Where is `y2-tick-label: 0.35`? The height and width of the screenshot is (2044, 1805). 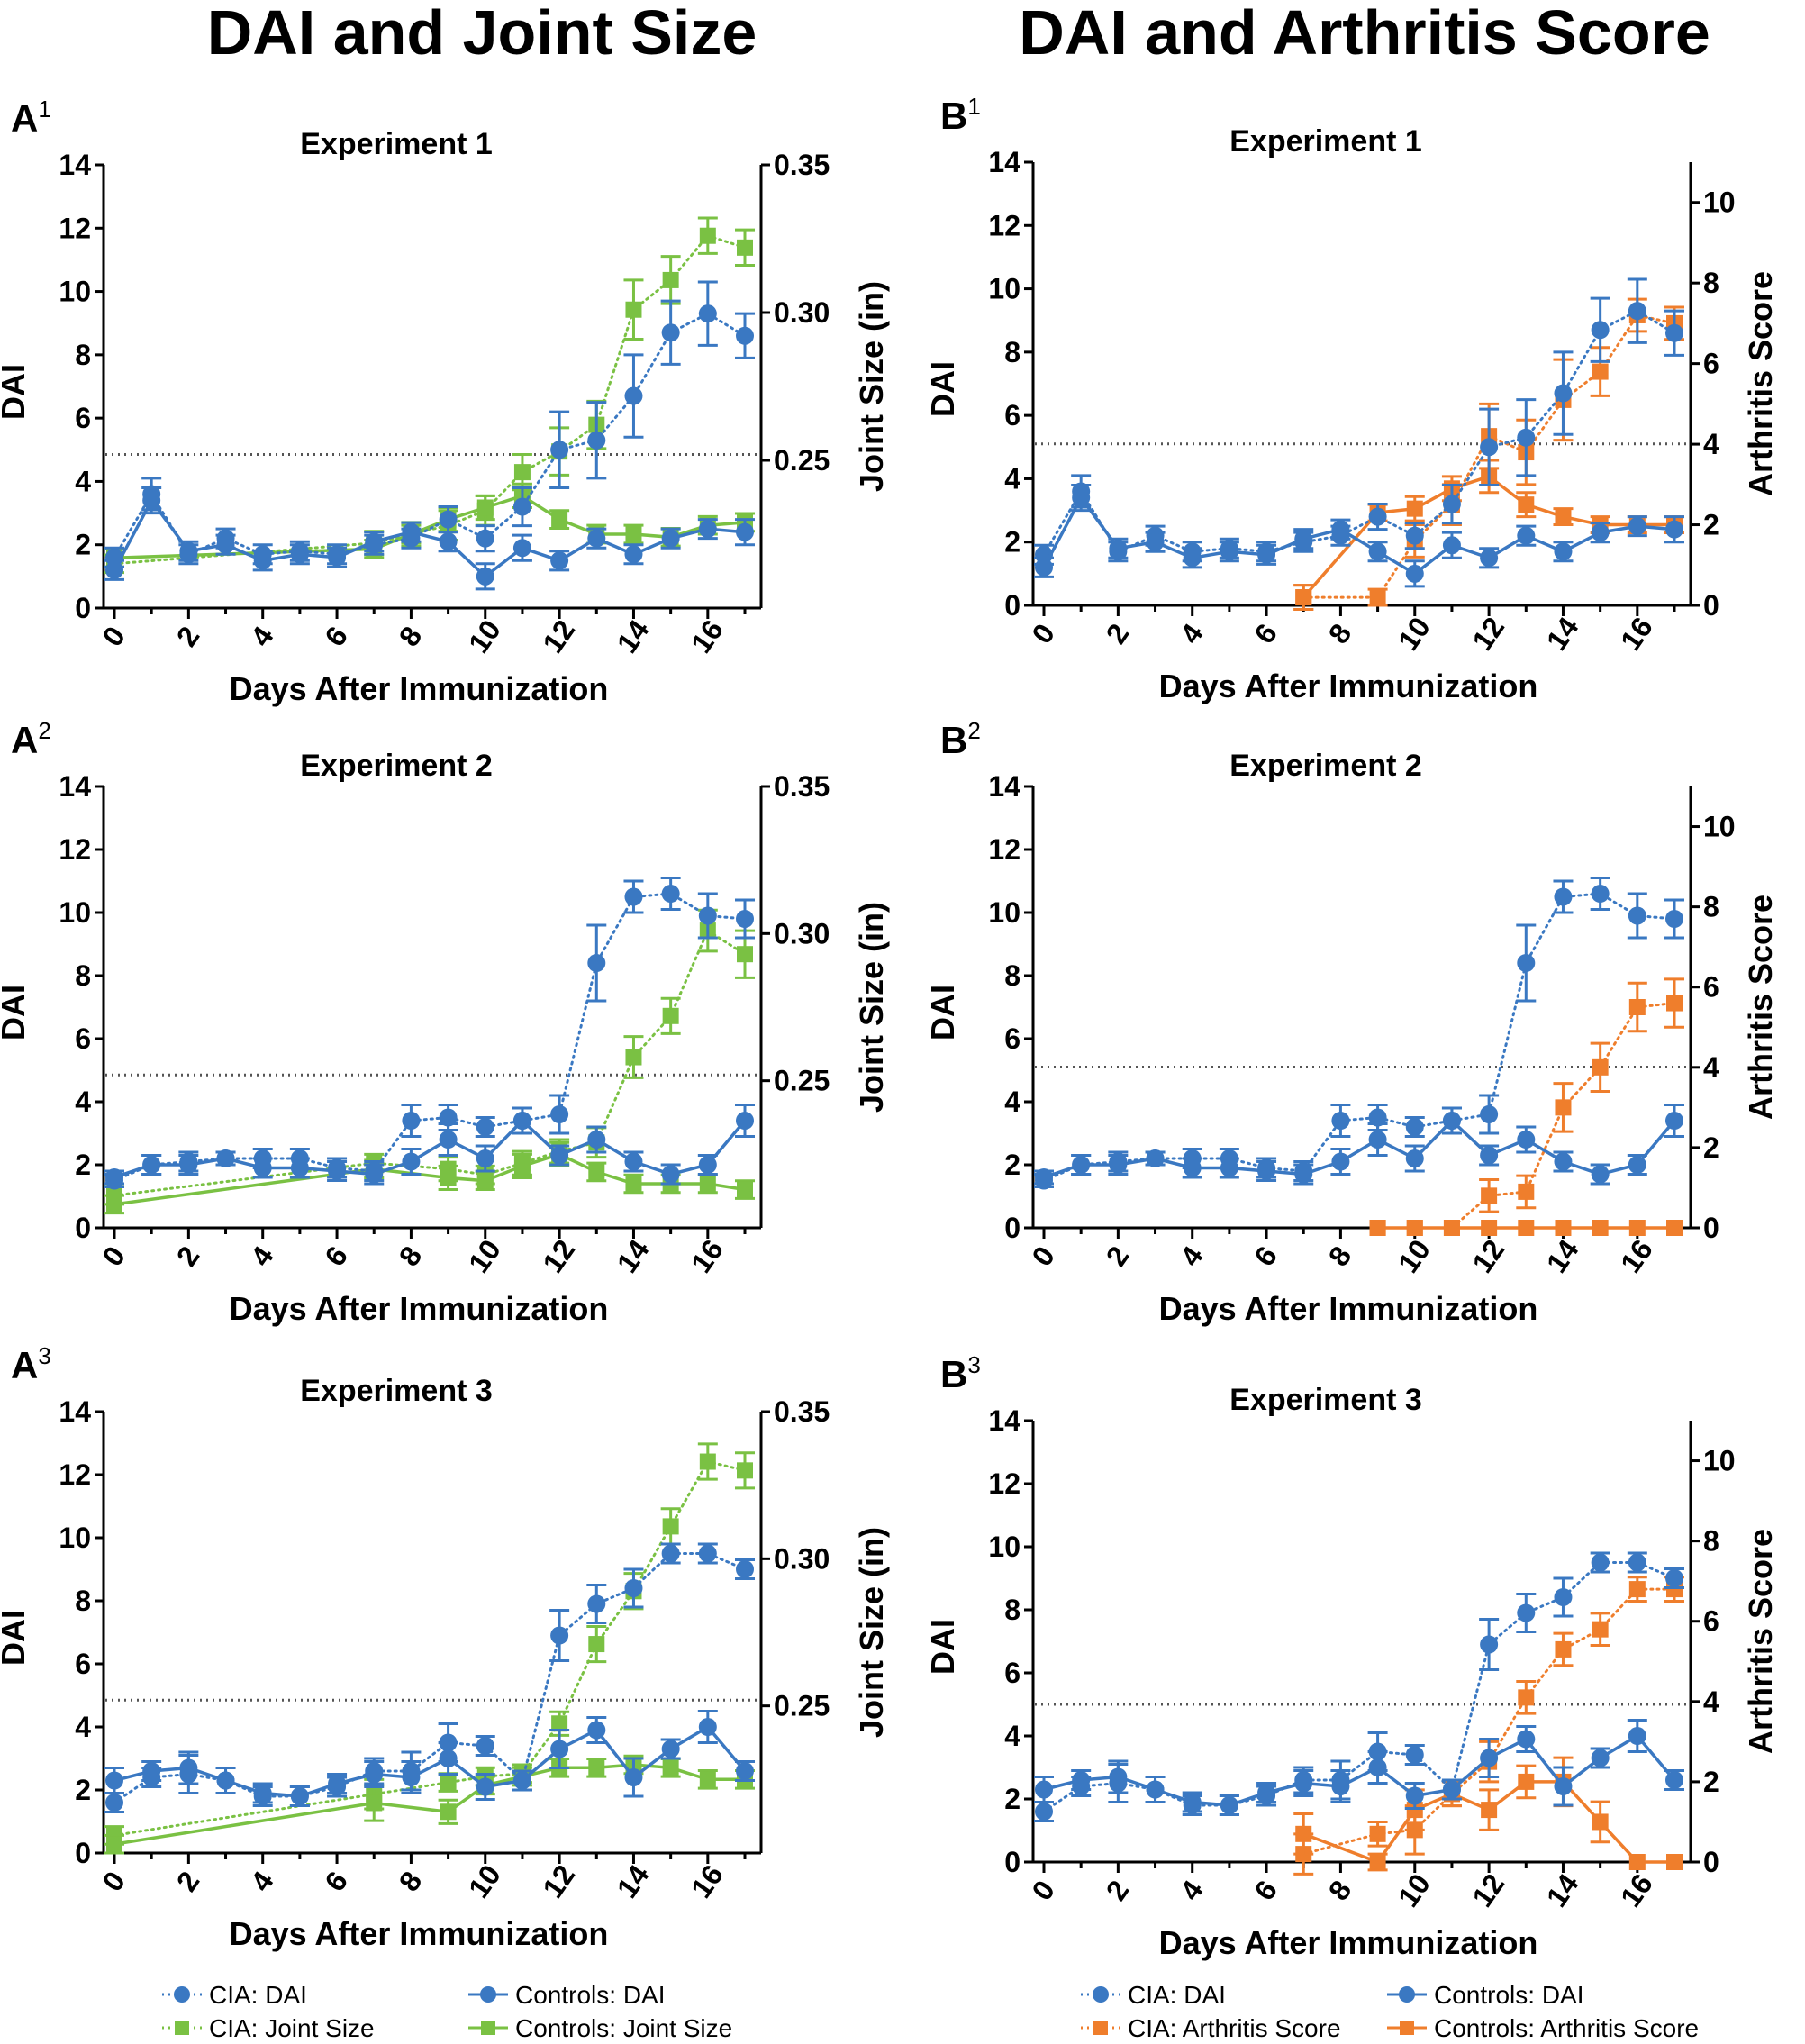 y2-tick-label: 0.35 is located at coordinates (802, 1411).